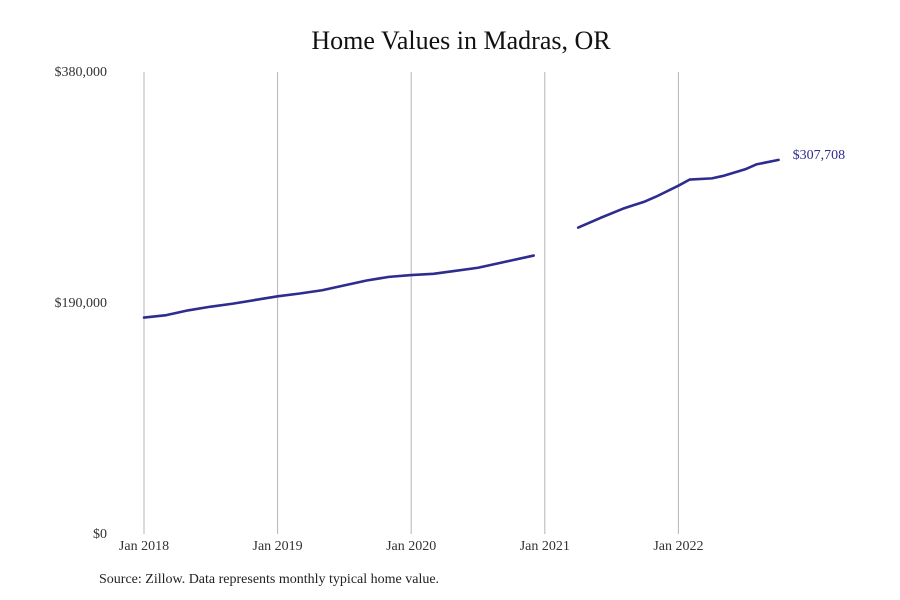 Image resolution: width=900 pixels, height=600 pixels. Describe the element at coordinates (411, 546) in the screenshot. I see `x-tick-label: Jan 2020` at that location.